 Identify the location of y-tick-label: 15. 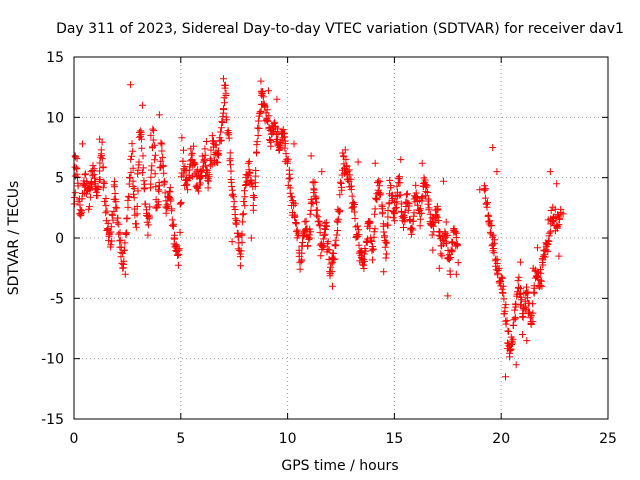
(55, 58).